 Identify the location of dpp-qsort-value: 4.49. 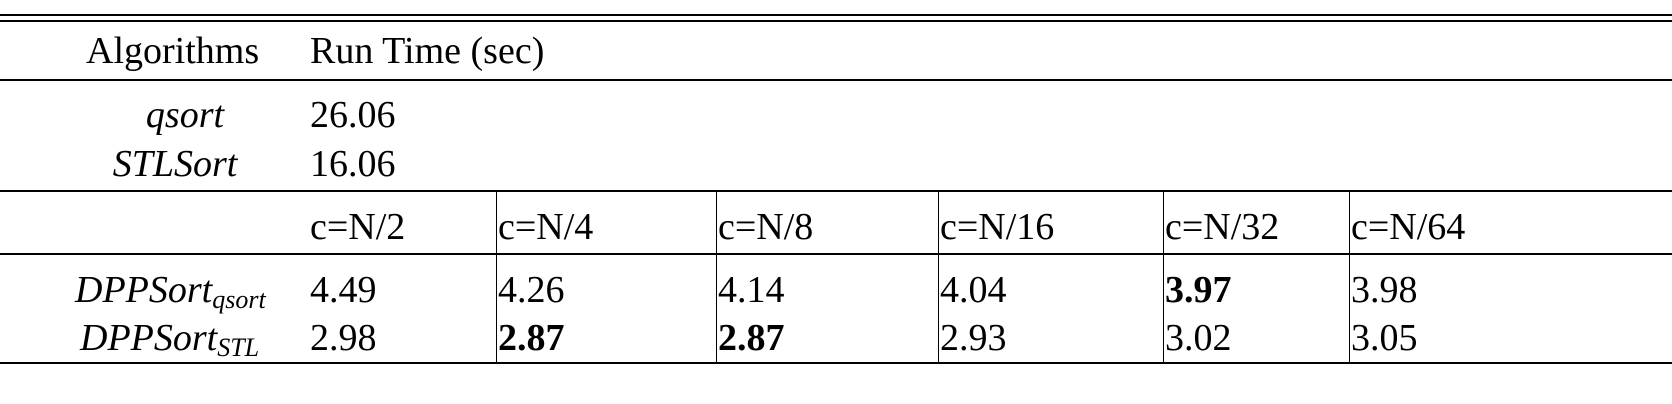
(343, 290).